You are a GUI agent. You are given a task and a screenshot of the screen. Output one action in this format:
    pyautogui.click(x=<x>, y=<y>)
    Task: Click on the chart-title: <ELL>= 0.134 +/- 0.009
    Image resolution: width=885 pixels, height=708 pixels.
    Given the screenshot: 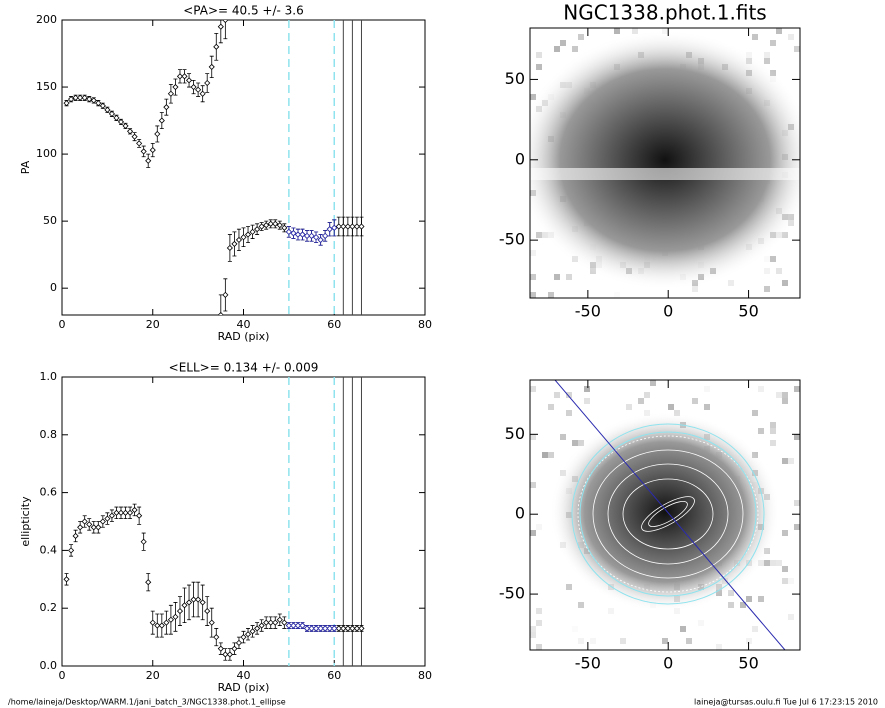 What is the action you would take?
    pyautogui.click(x=244, y=368)
    